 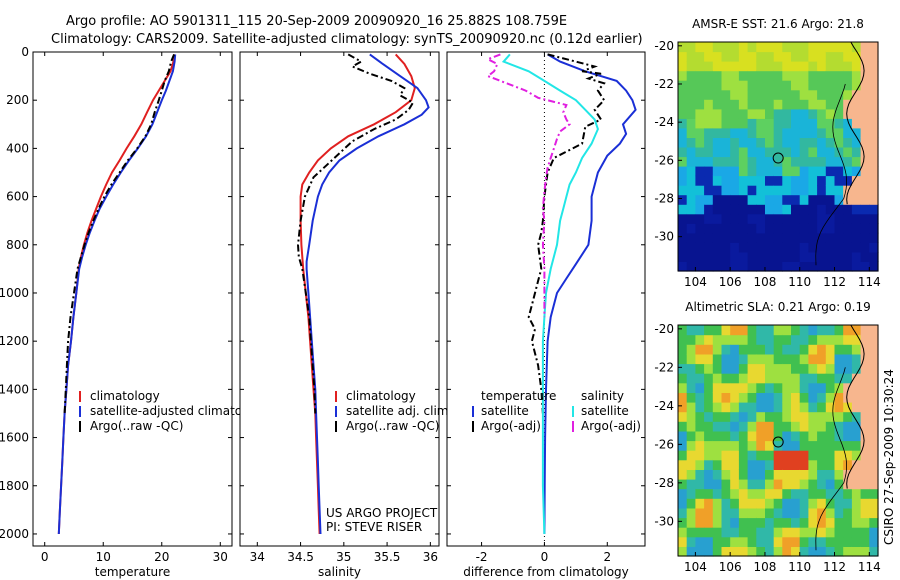 I want to click on y-tick-label: -24, so click(x=664, y=406).